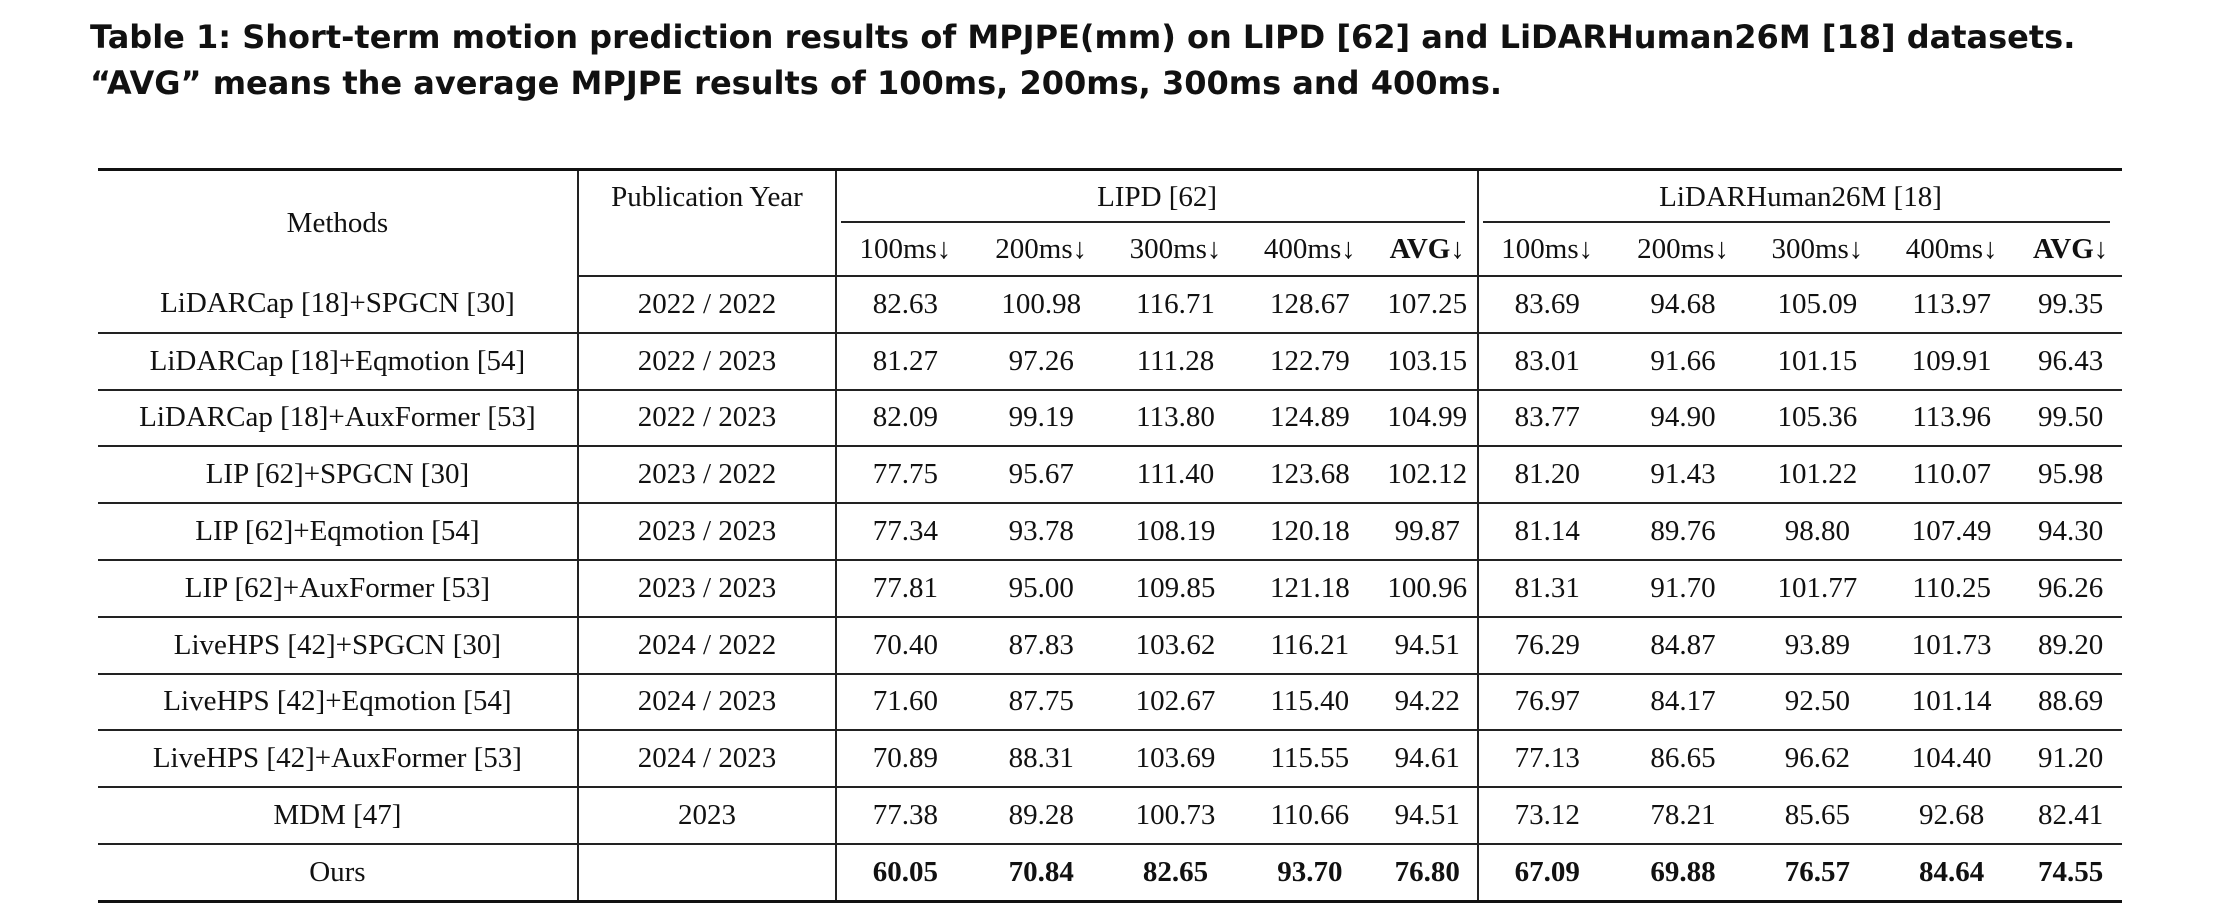 Image resolution: width=2222 pixels, height=908 pixels. Describe the element at coordinates (1310, 816) in the screenshot. I see `value-cell: 110.66` at that location.